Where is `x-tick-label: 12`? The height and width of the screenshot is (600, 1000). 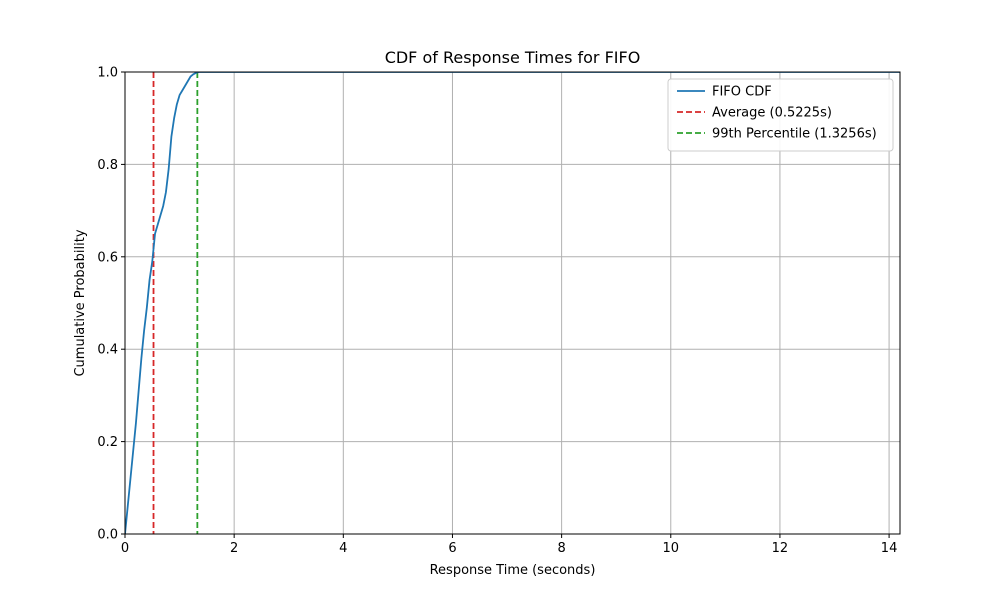
x-tick-label: 12 is located at coordinates (780, 548).